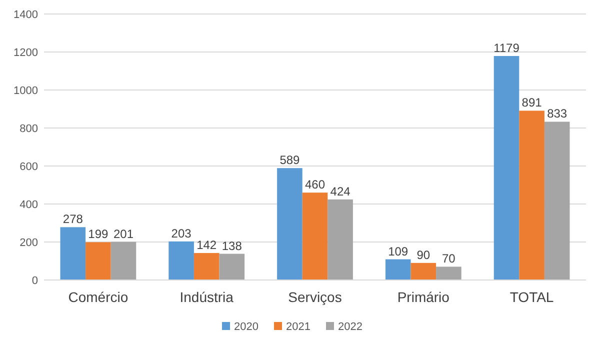  I want to click on data-label: 1179, so click(507, 47).